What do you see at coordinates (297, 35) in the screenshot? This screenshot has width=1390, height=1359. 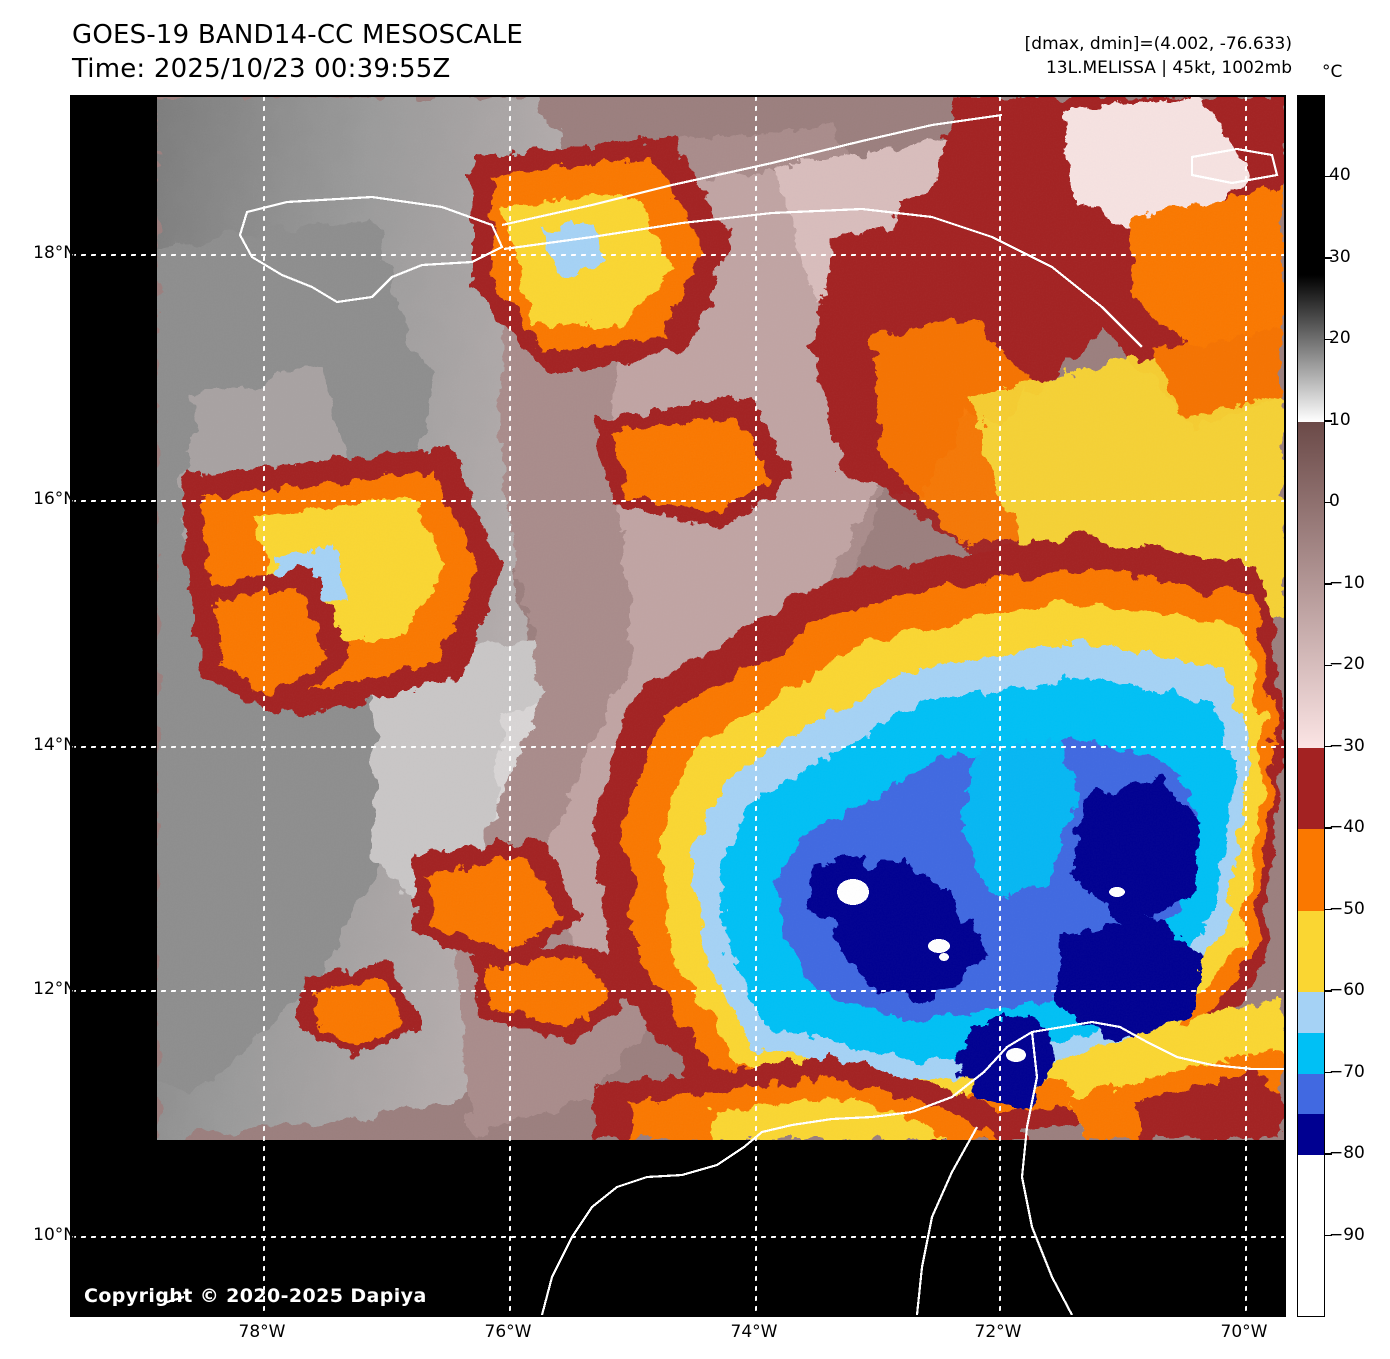 I see `page-title: GOES-19 BAND14-CC MESOSCALE` at bounding box center [297, 35].